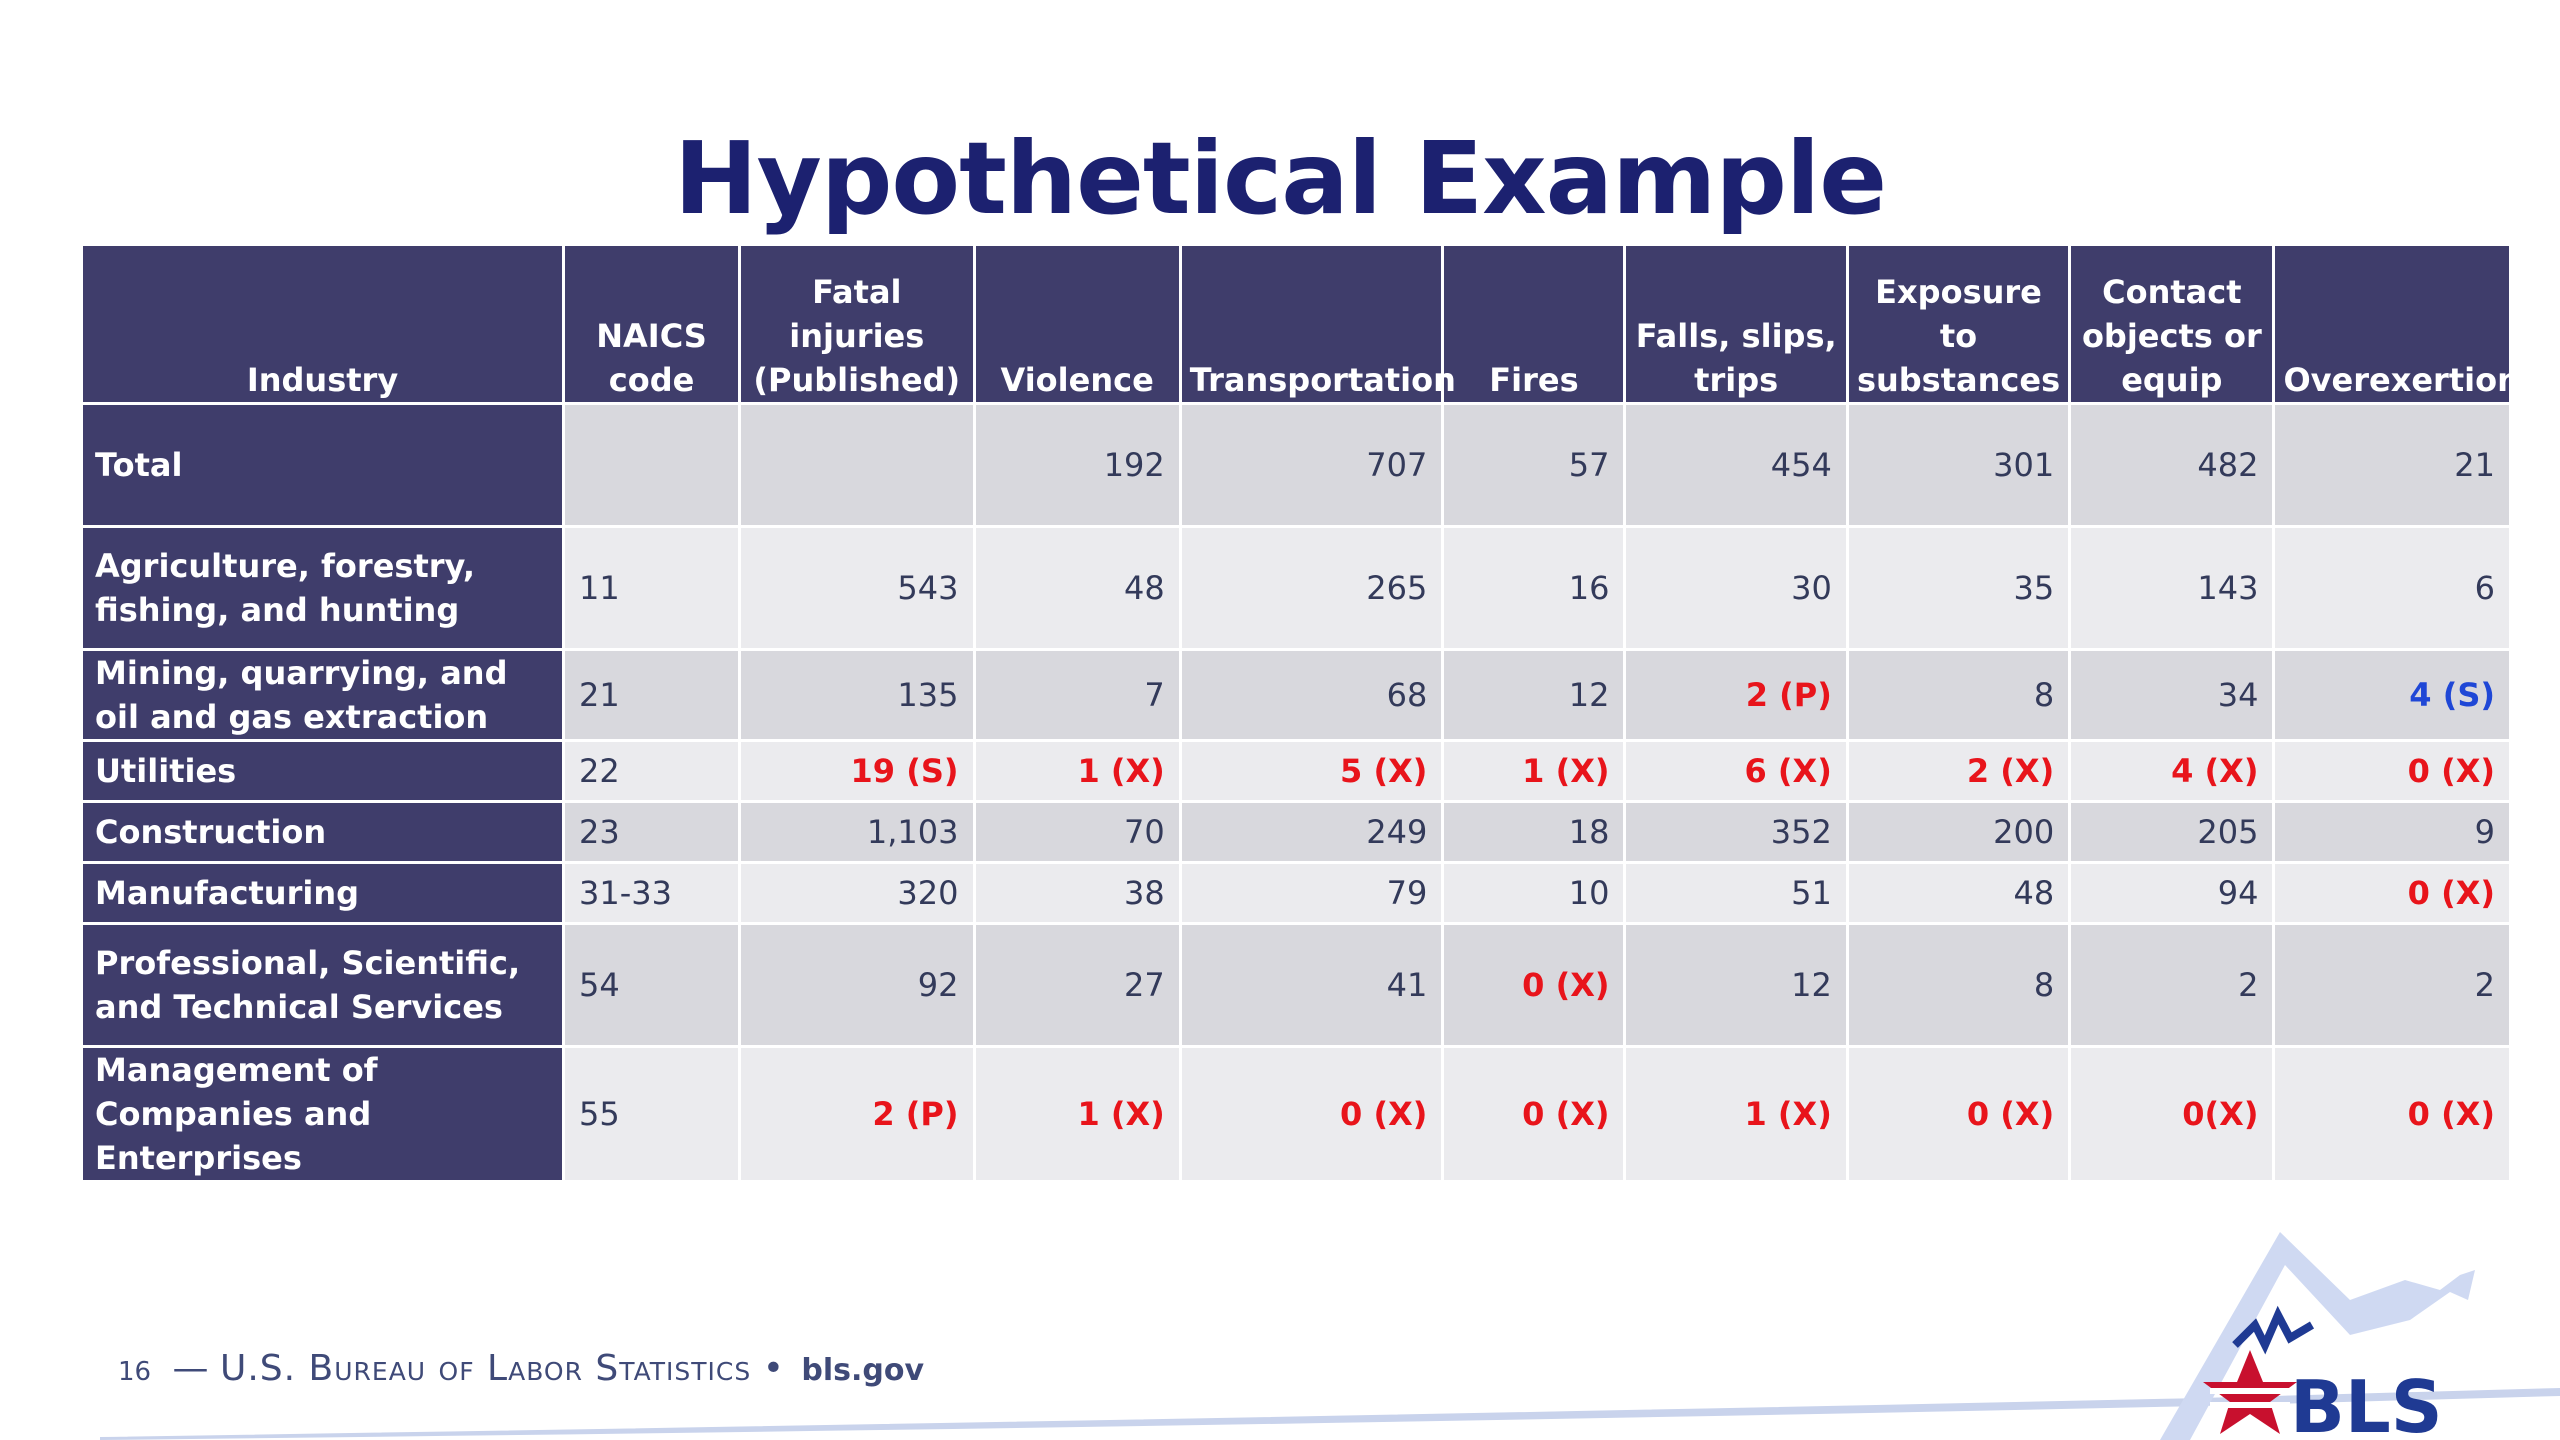 Image resolution: width=2560 pixels, height=1440 pixels. Describe the element at coordinates (190, 1368) in the screenshot. I see `footer-dash: —` at that location.